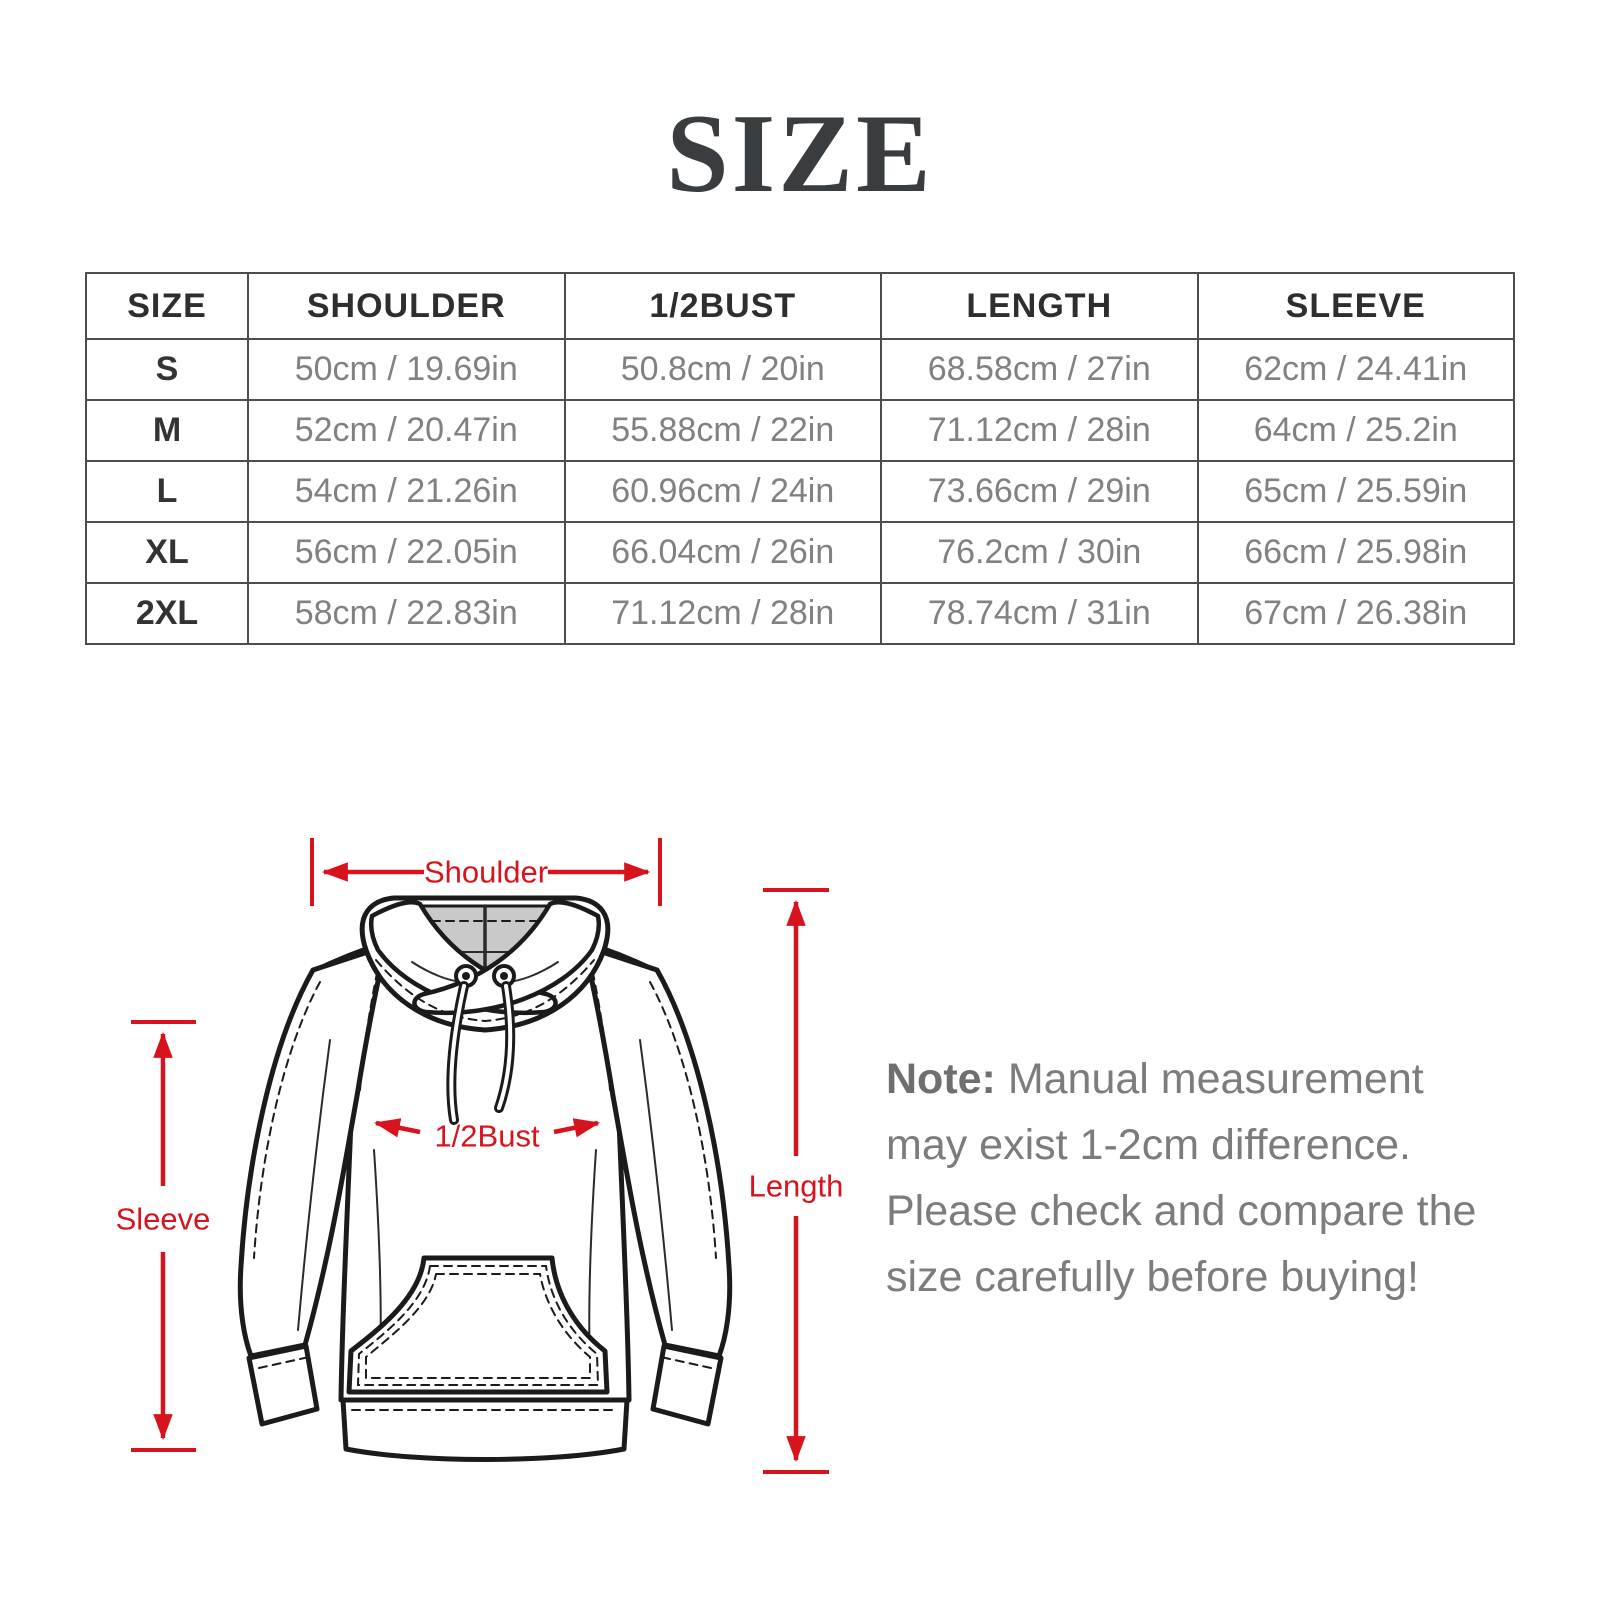 The image size is (1600, 1600). What do you see at coordinates (722, 491) in the screenshot?
I see `halfbust-cell: 60.96cm / 24in` at bounding box center [722, 491].